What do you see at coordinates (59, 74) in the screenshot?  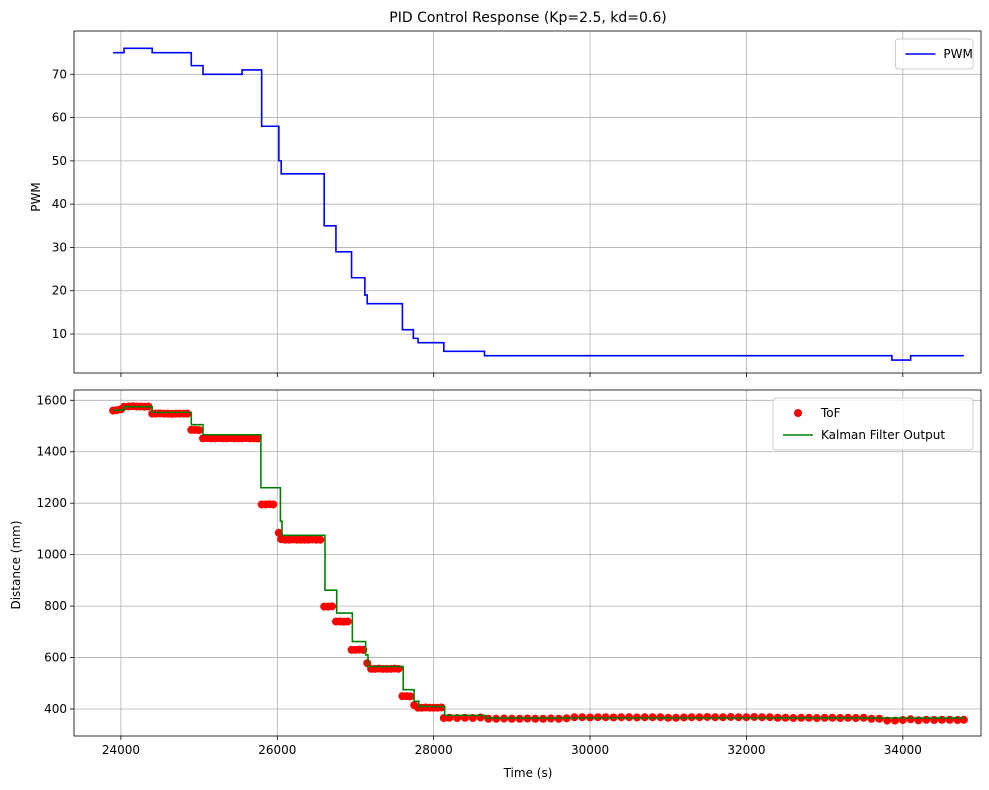 I see `y-tick-label: 70` at bounding box center [59, 74].